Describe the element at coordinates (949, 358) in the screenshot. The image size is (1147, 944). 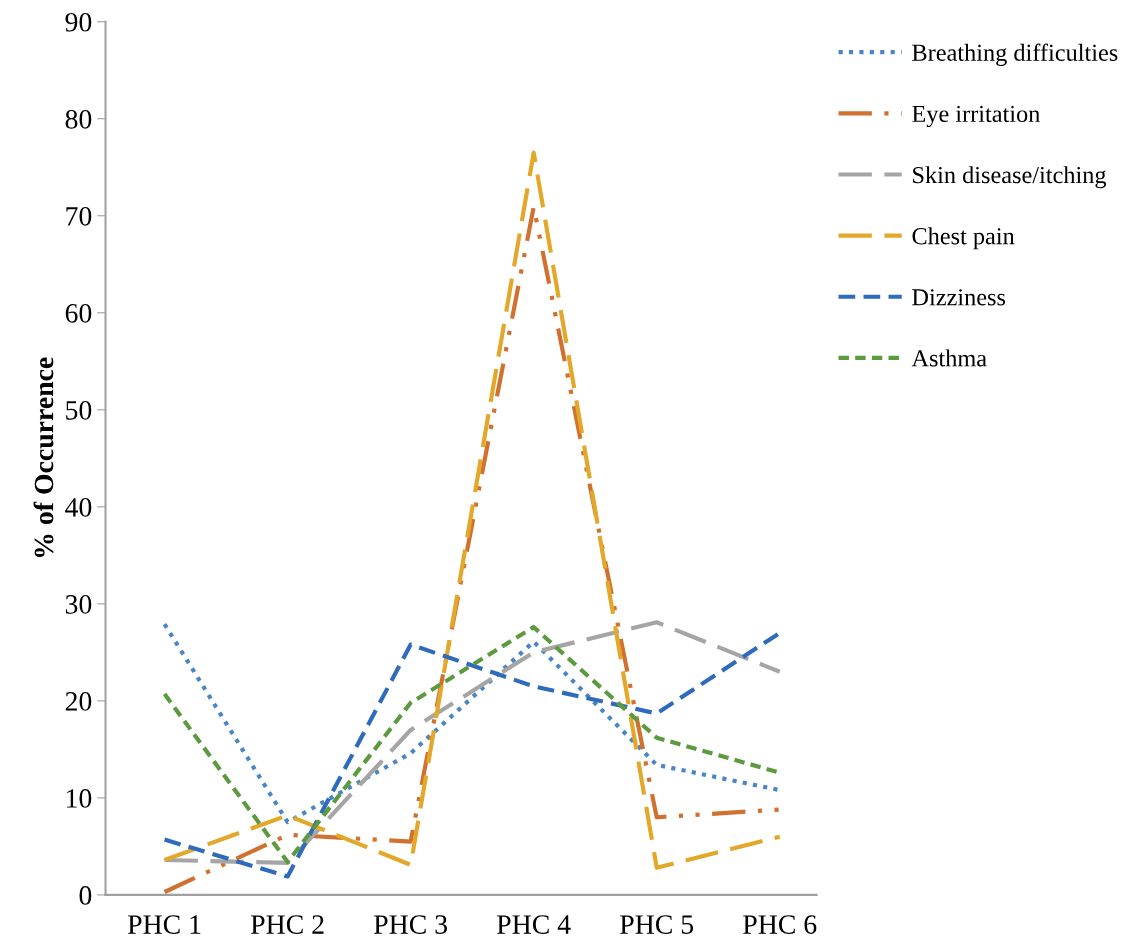
I see `legend-label: Asthma` at that location.